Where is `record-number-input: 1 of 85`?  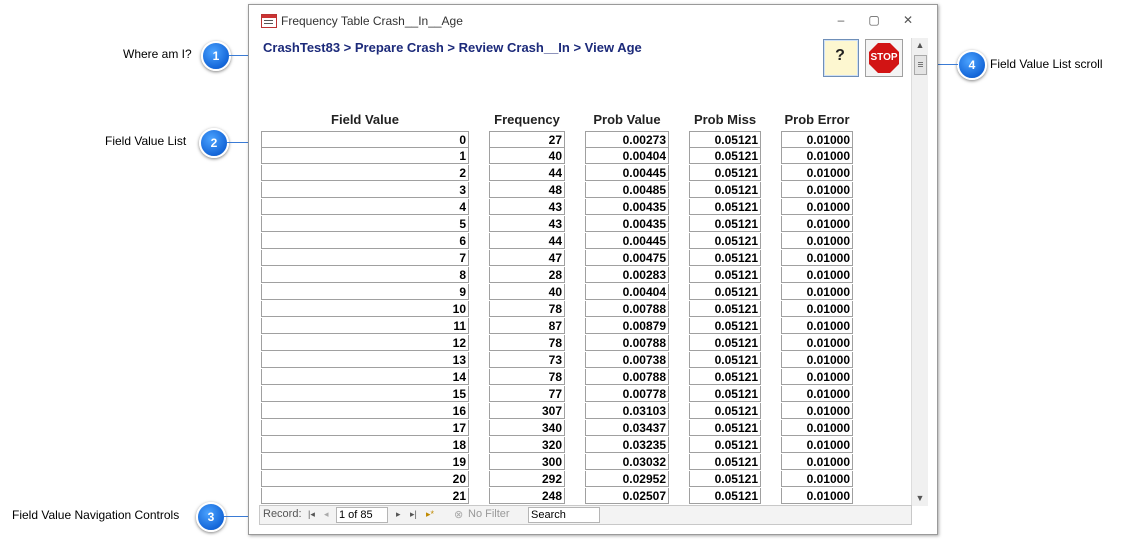
record-number-input: 1 of 85 is located at coordinates (362, 515).